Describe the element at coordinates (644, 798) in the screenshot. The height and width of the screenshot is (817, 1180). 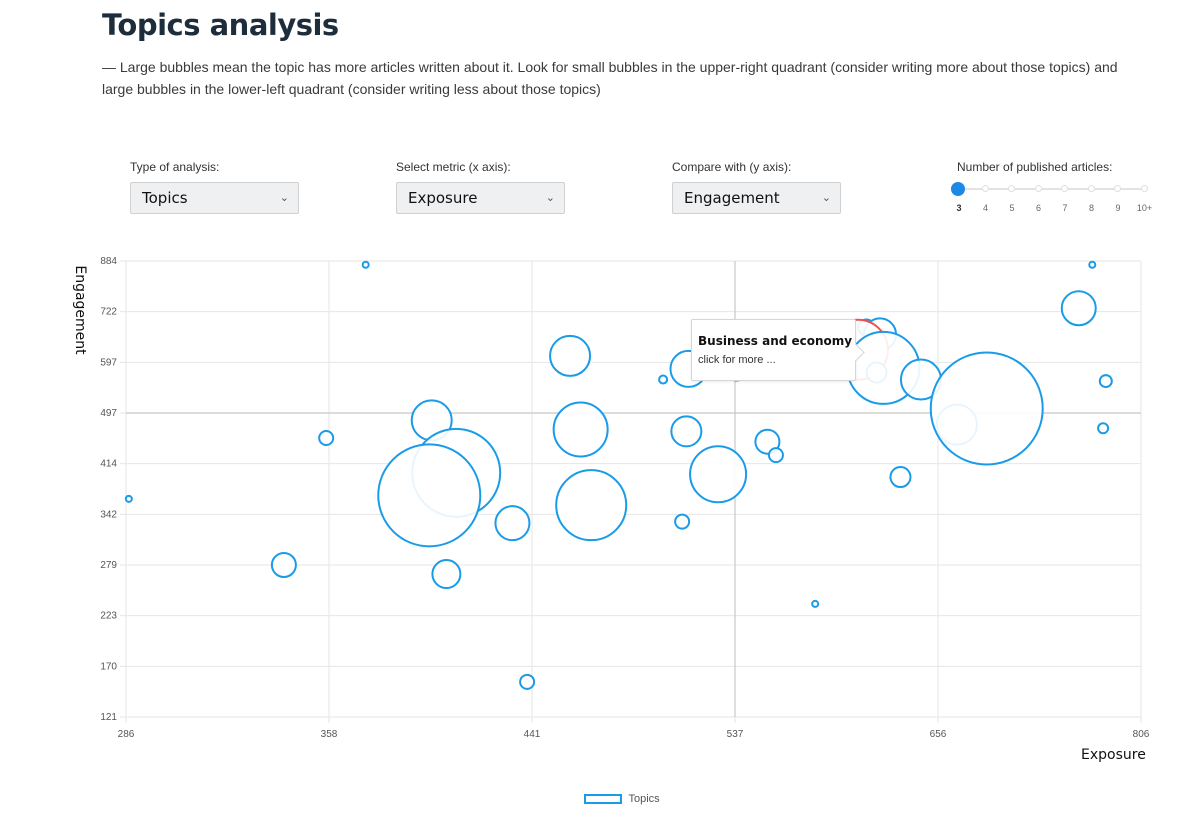
I see `legend-label: Topics` at that location.